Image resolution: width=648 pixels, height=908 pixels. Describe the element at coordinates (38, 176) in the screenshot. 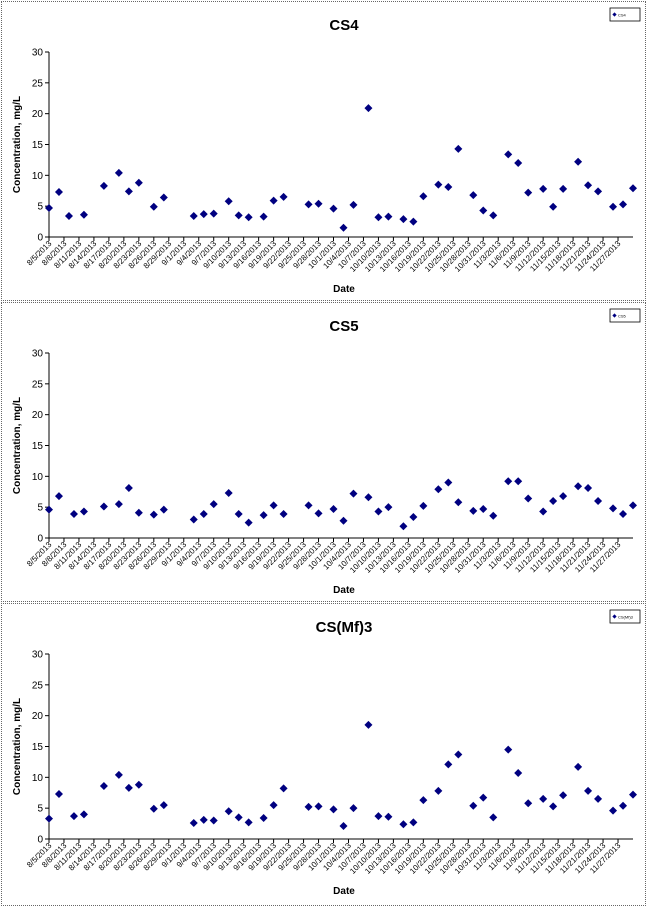

I see `y-tick-label: 10` at that location.